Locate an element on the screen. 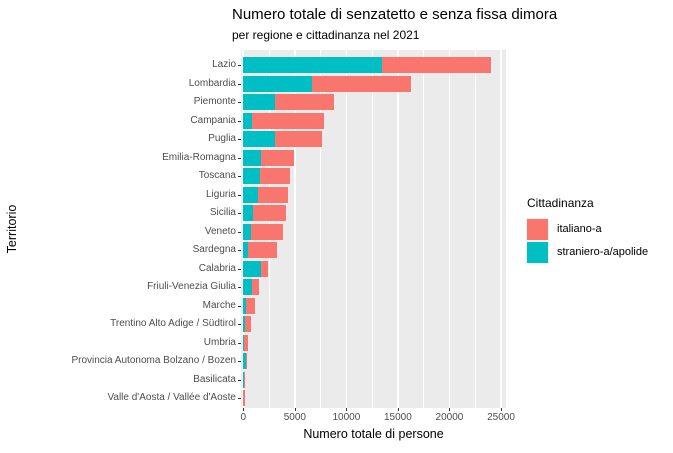 Image resolution: width=673 pixels, height=453 pixels. y-axis-label: Marche is located at coordinates (219, 305).